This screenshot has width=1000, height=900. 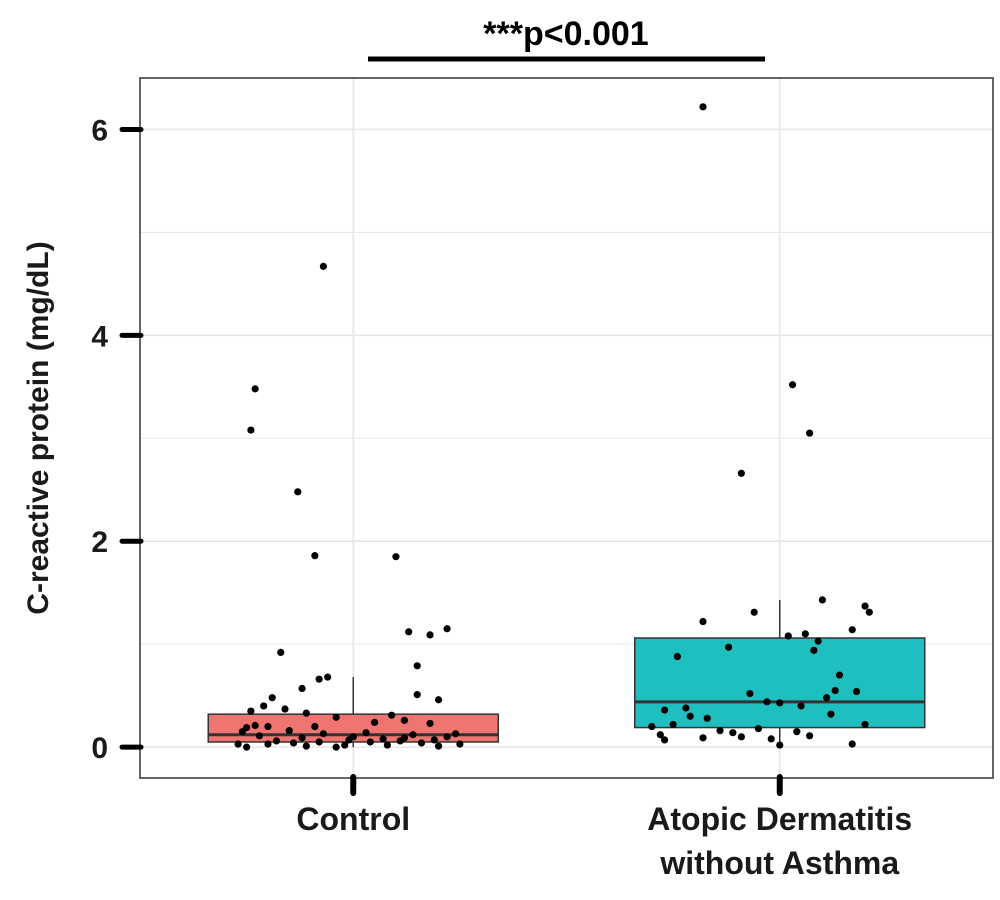 What do you see at coordinates (99, 542) in the screenshot?
I see `y-tick-label: 2` at bounding box center [99, 542].